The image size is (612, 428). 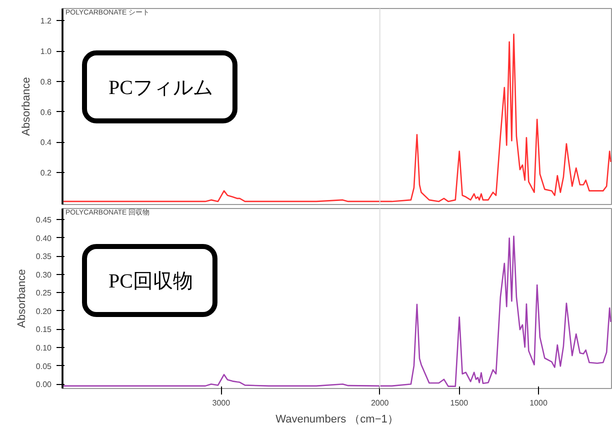 What do you see at coordinates (44, 238) in the screenshot?
I see `y-tick-label: 0.40` at bounding box center [44, 238].